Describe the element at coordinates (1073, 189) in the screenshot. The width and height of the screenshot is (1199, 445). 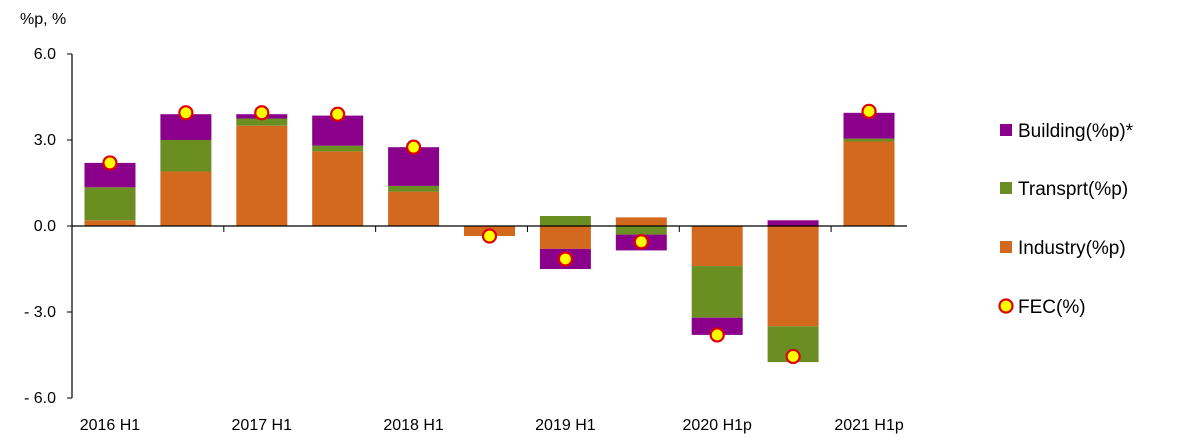
I see `legend-label: Transprt(%p)` at that location.